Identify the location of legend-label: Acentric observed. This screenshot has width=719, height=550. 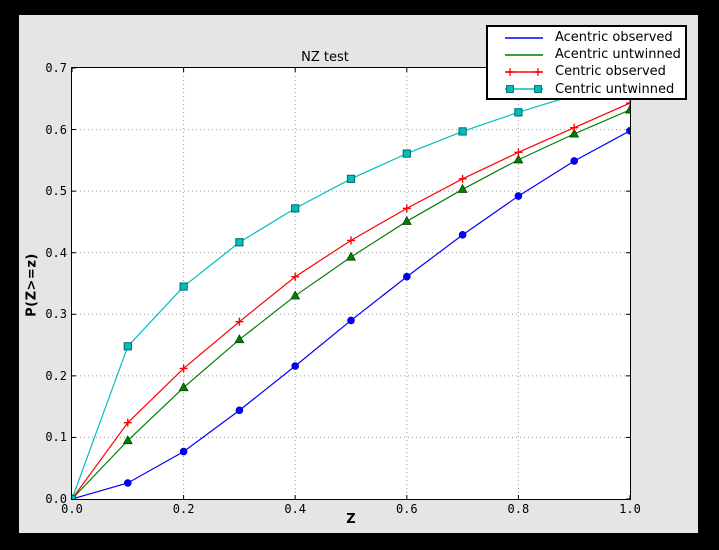
(614, 38).